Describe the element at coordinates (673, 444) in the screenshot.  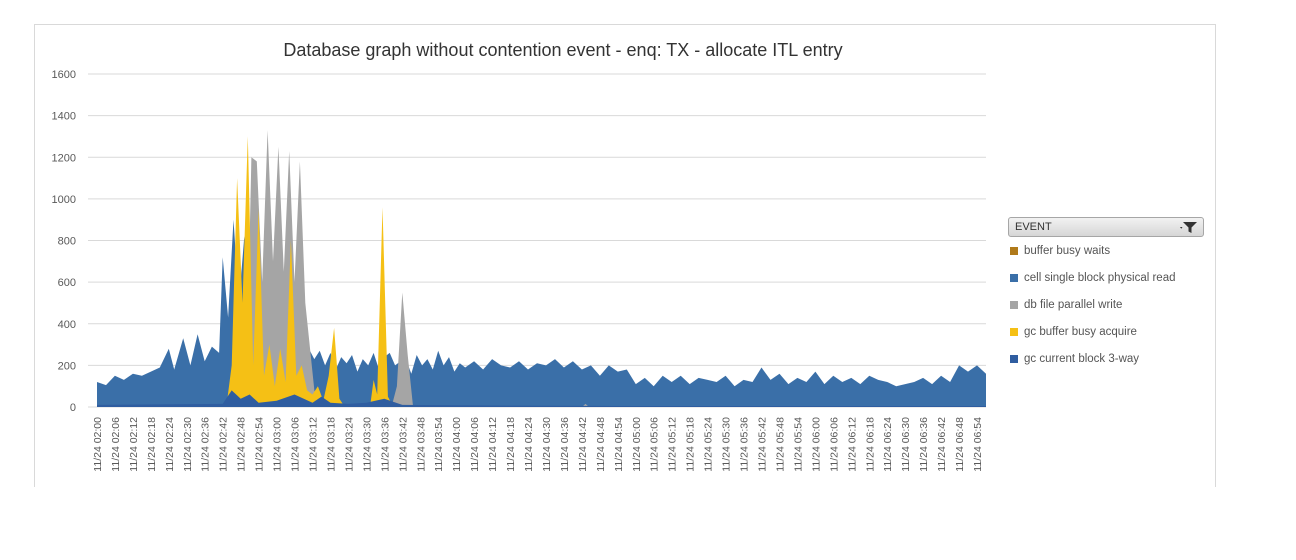
I see `x-tick-label: 11/24 05:12` at that location.